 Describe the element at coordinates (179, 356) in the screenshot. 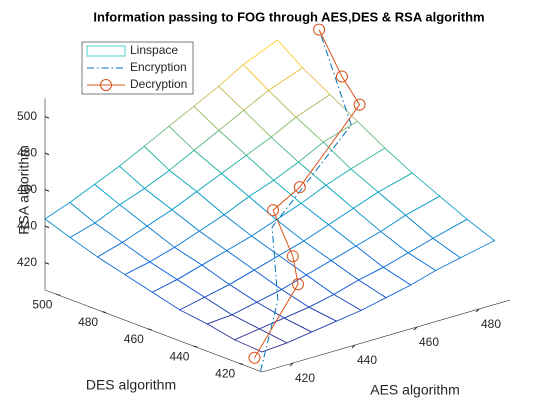

I see `y-tick-label: 440` at that location.